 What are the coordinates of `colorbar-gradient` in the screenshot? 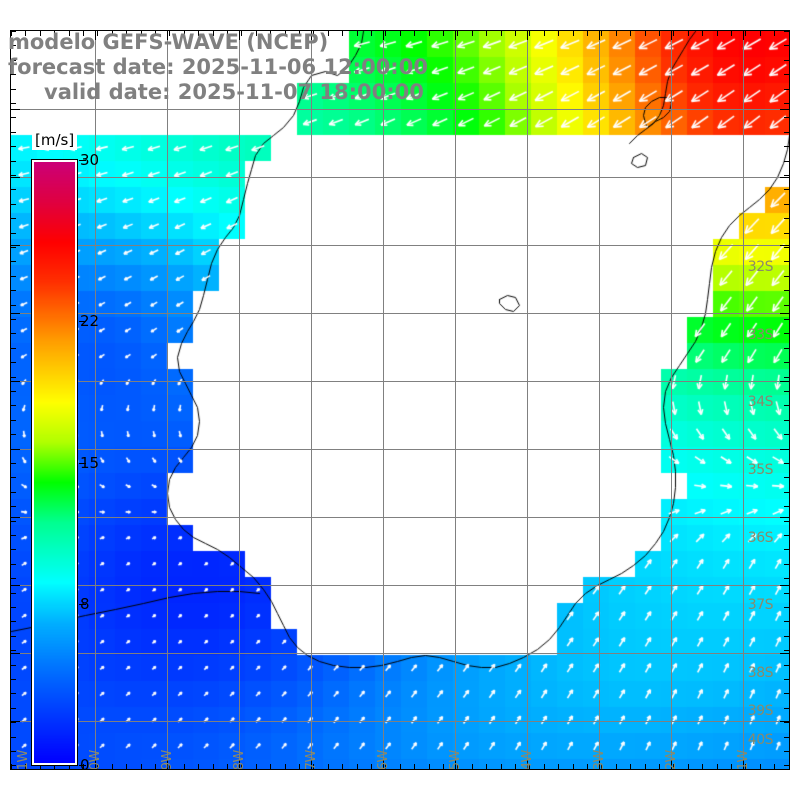 It's located at (54, 462).